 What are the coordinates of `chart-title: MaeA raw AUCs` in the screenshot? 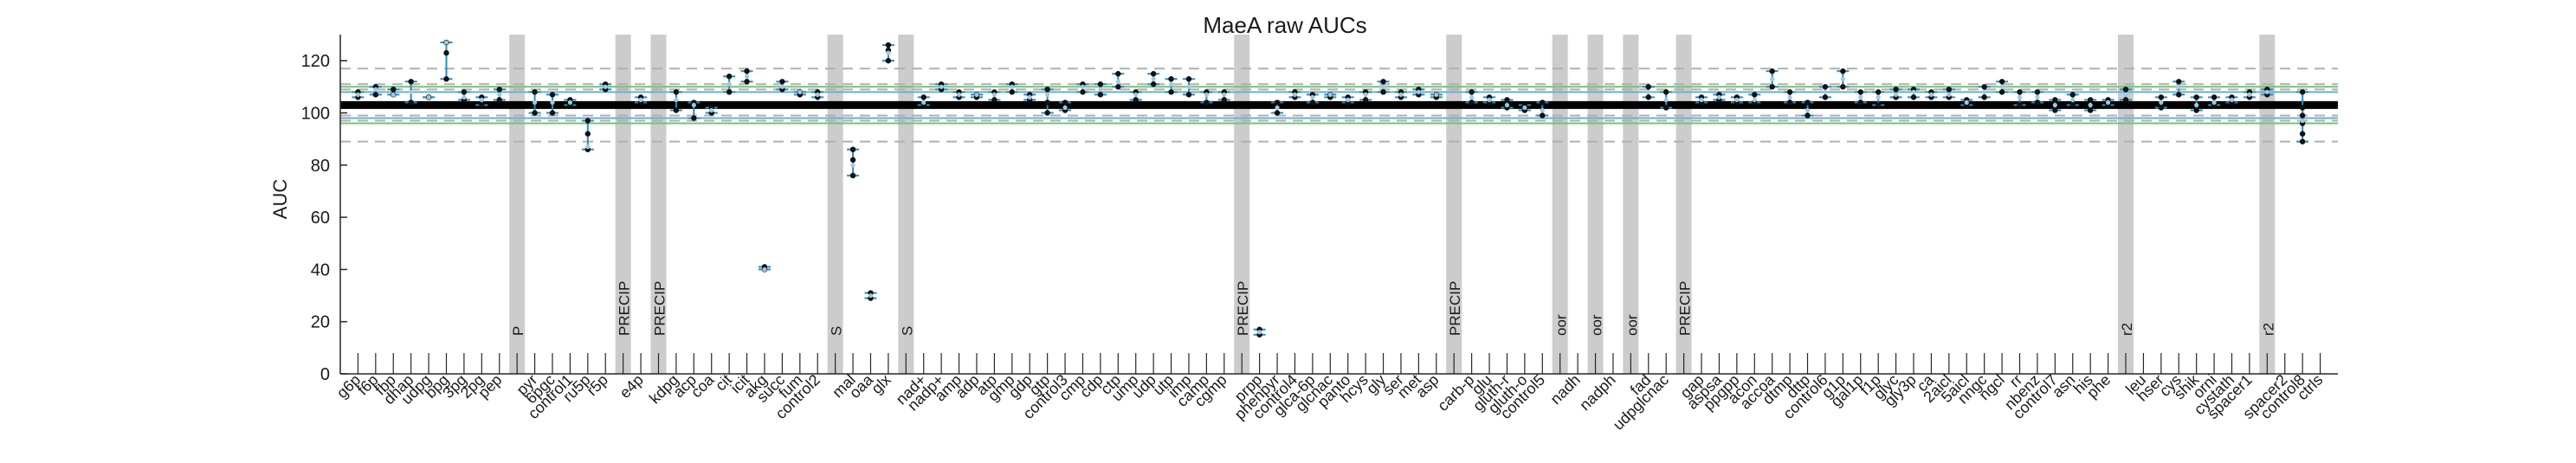 It's located at (1284, 25).